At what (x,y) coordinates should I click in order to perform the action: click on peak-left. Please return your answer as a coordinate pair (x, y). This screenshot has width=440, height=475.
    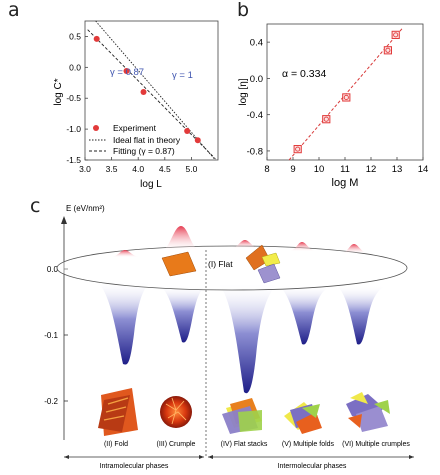
    Looking at the image, I should click on (125, 253).